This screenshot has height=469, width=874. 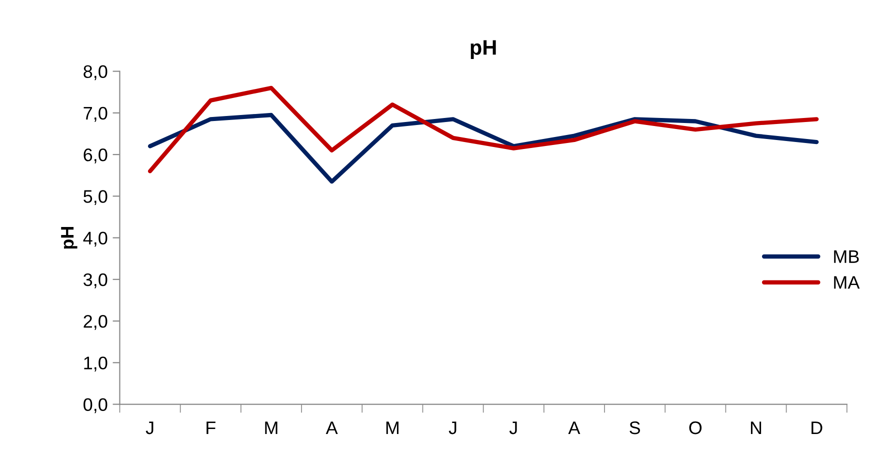 What do you see at coordinates (96, 114) in the screenshot?
I see `y-tick-label: 7,0` at bounding box center [96, 114].